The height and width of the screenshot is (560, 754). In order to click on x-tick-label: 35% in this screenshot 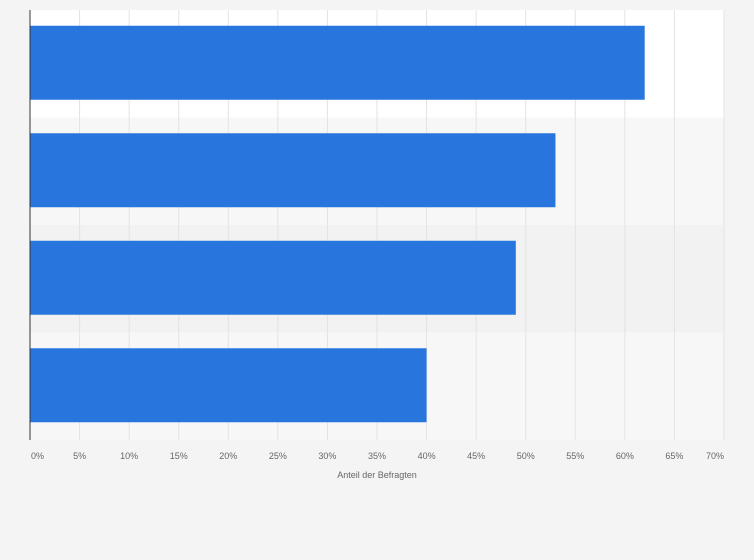, I will do `click(377, 456)`.